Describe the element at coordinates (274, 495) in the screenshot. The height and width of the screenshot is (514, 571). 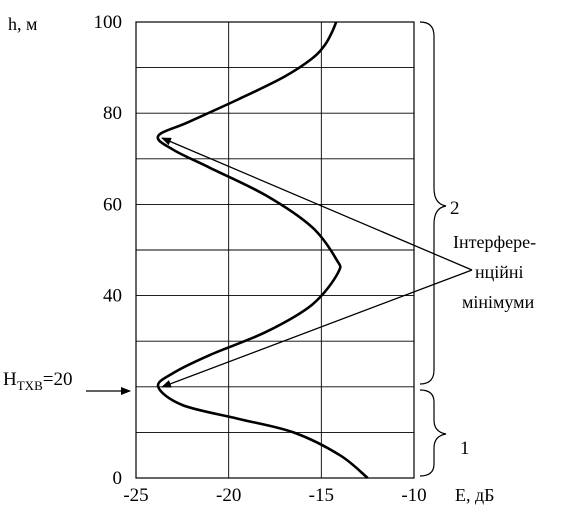
I see `x-tick-labels: -25 -20 -15 -10` at that location.